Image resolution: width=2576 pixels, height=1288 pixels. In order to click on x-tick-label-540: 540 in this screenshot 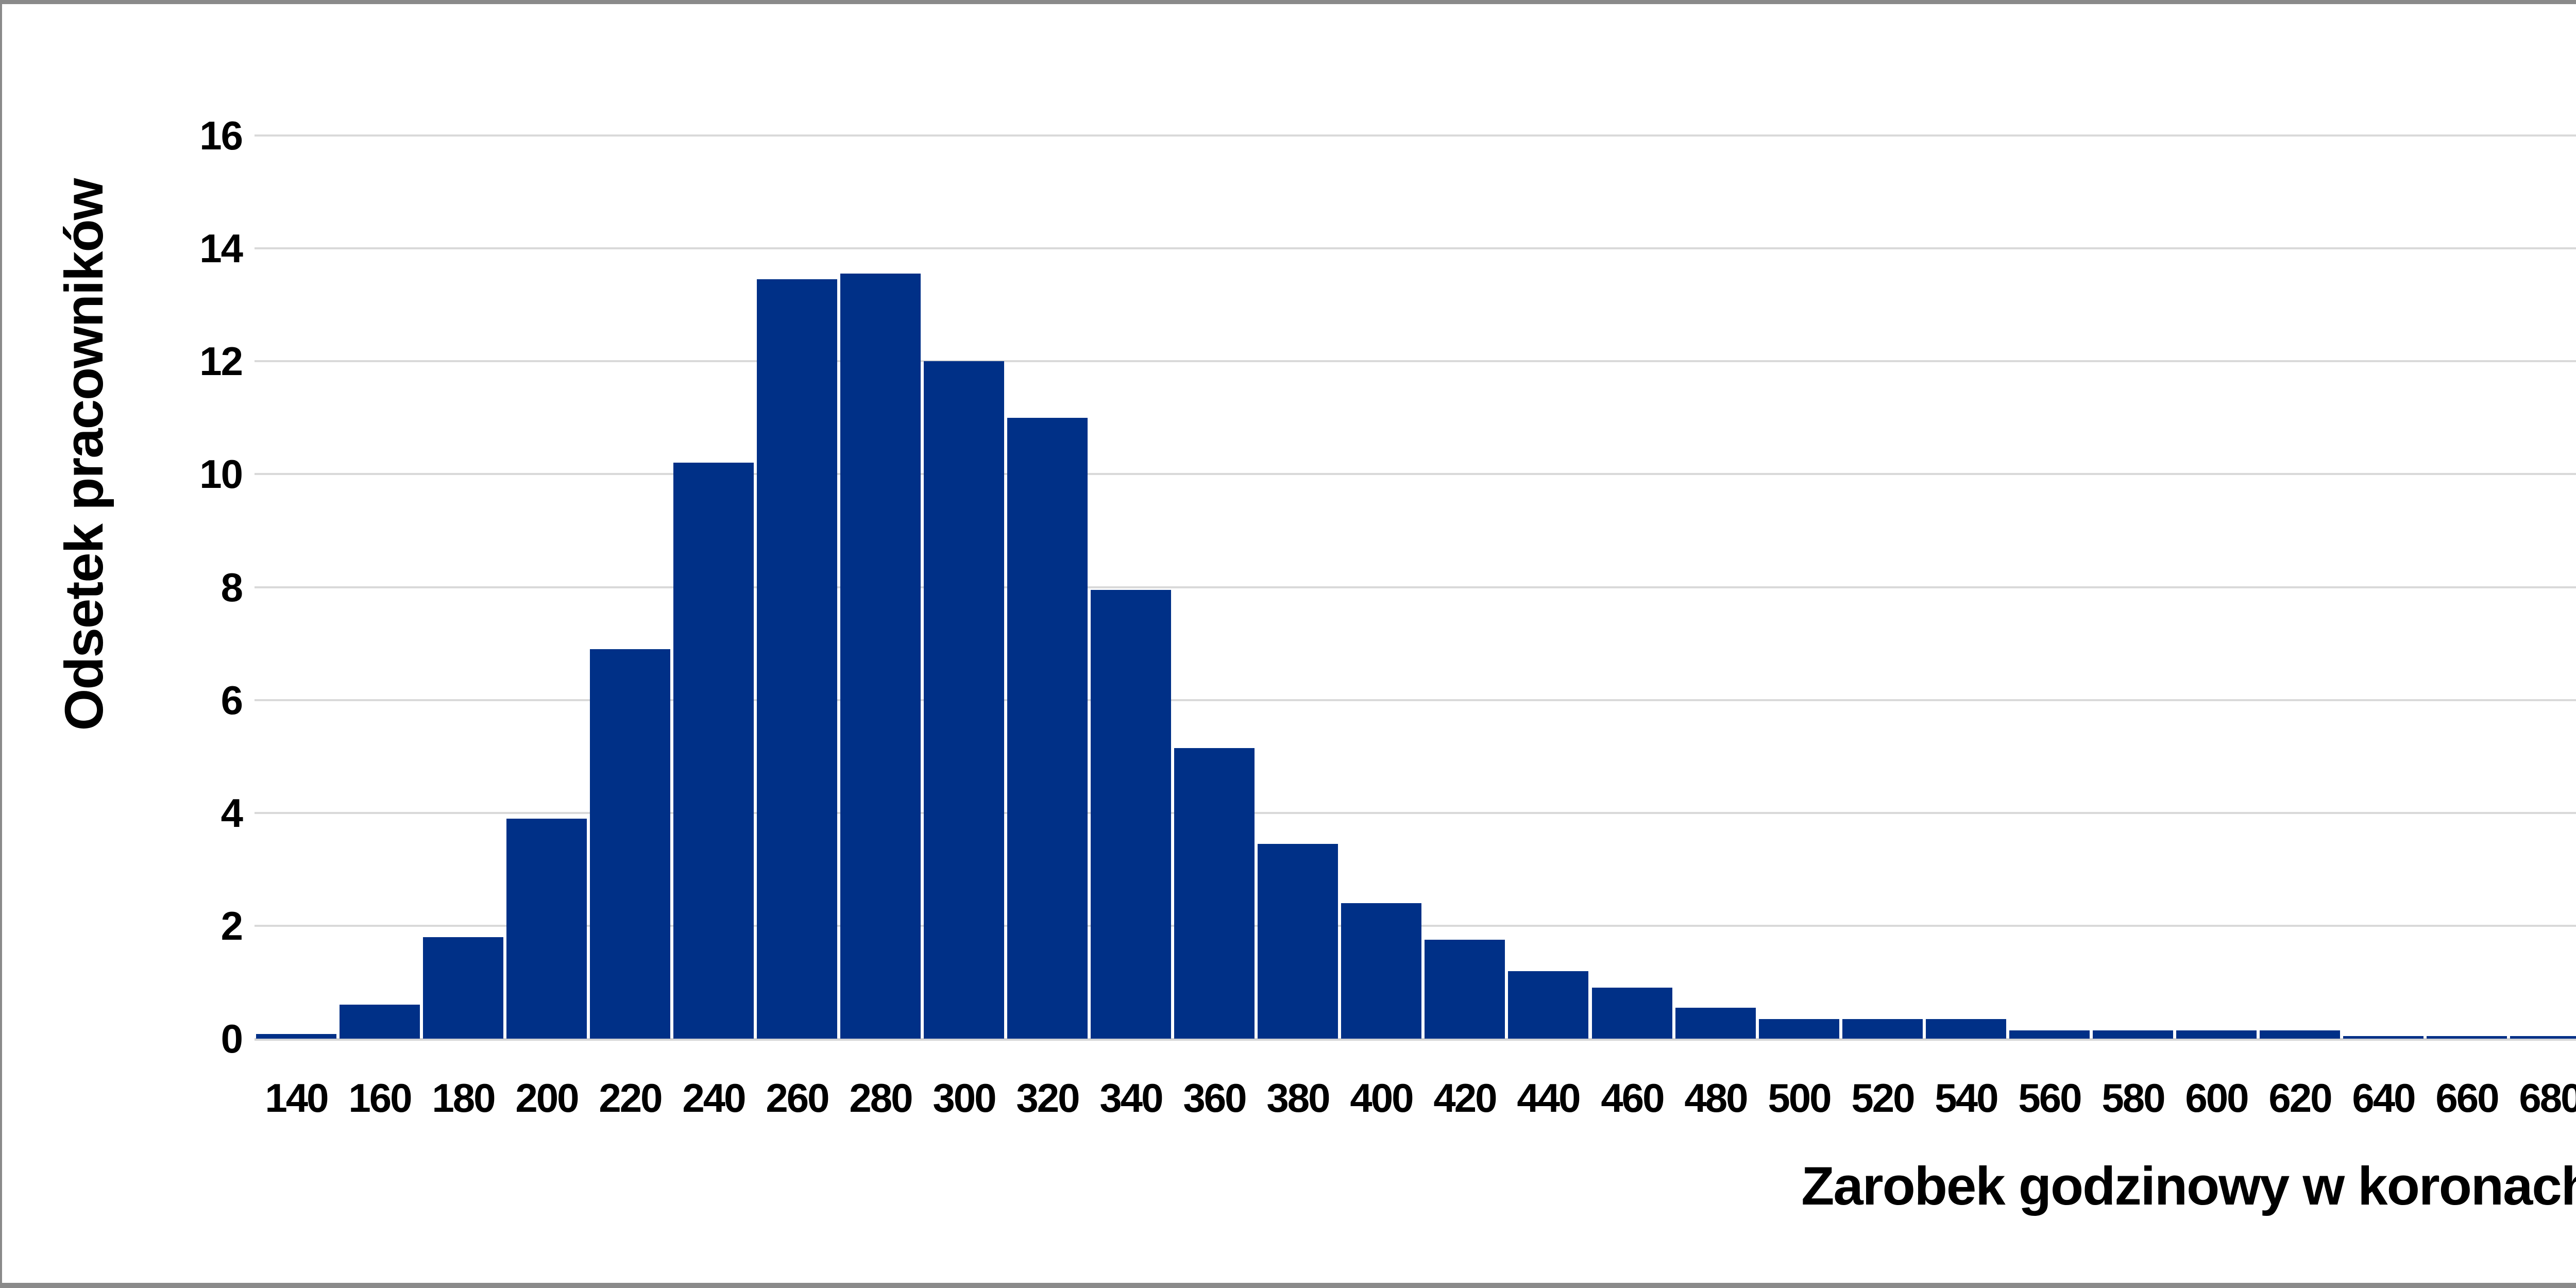, I will do `click(1966, 1098)`.